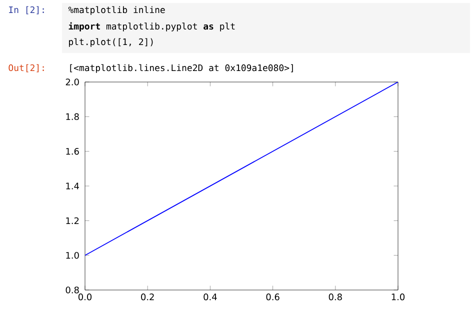 This screenshot has height=319, width=474. I want to click on x-tick-label: 0.8, so click(335, 297).